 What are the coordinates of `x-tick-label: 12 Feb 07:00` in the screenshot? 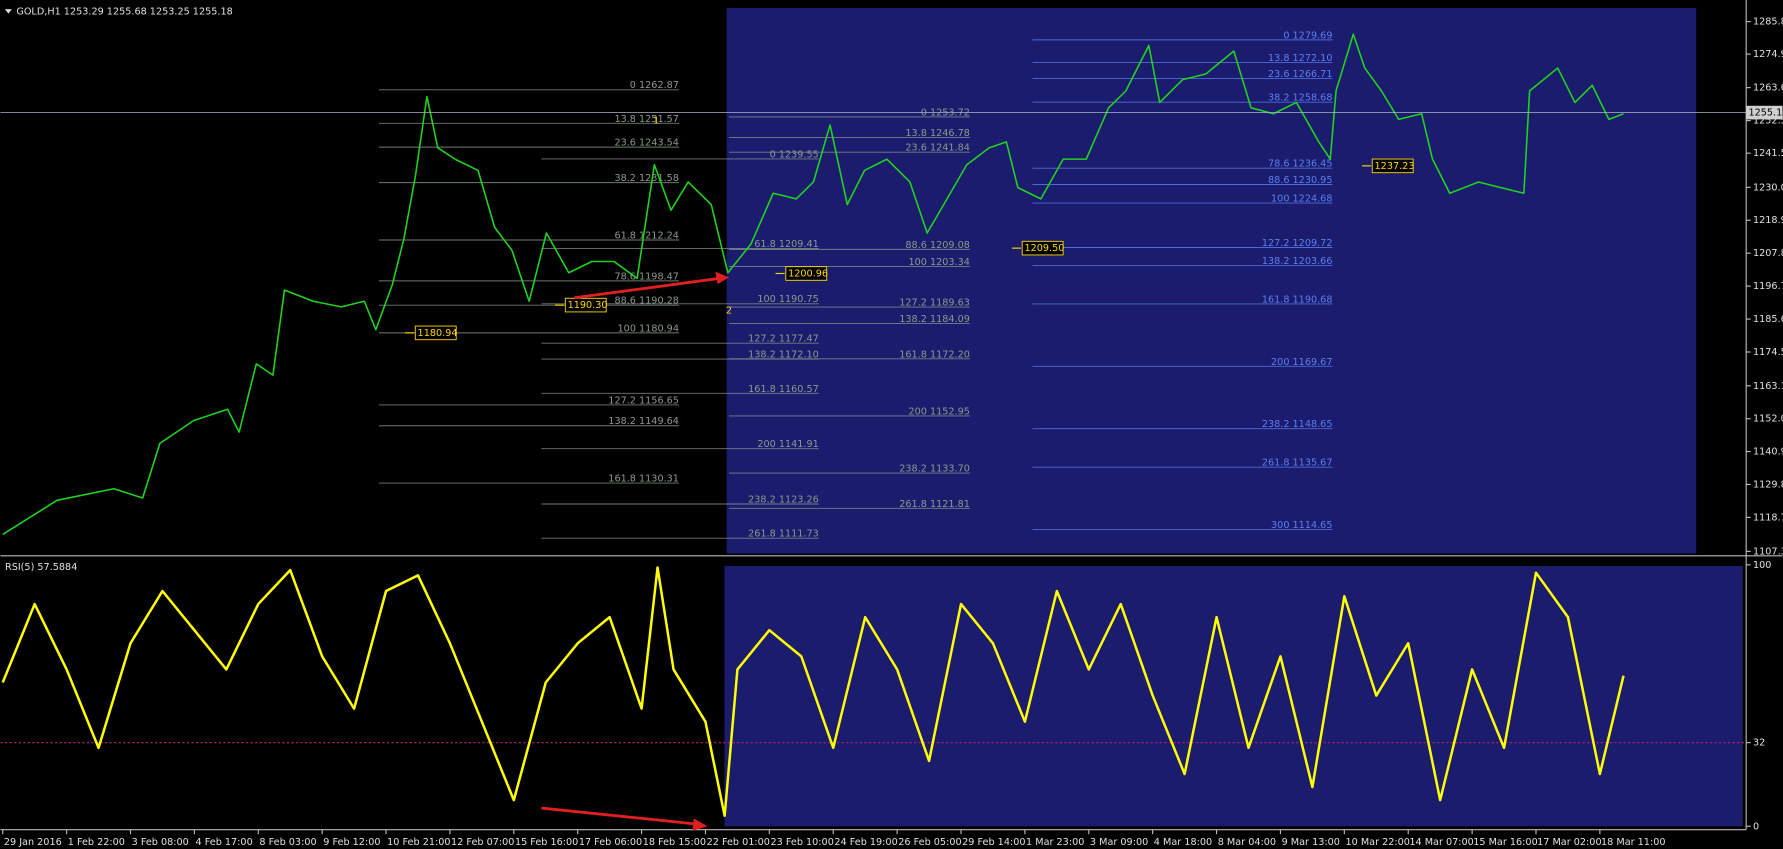 It's located at (482, 842).